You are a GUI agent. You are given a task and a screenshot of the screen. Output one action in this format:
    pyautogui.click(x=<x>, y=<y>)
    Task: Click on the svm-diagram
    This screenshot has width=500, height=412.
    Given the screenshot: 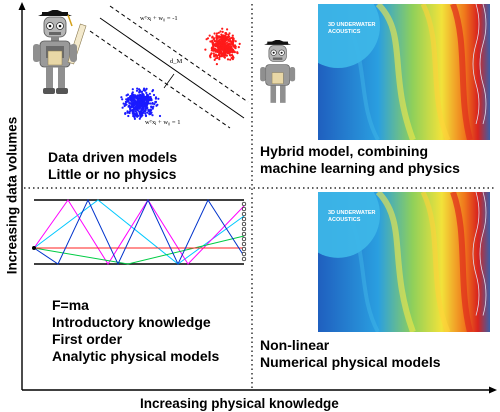 What is the action you would take?
    pyautogui.click(x=169, y=67)
    